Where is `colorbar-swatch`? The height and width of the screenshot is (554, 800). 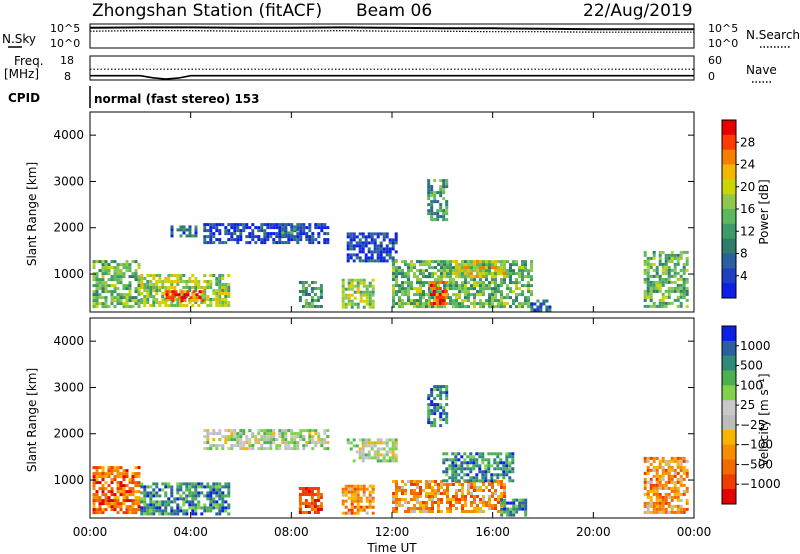
colorbar-swatch is located at coordinates (729, 291).